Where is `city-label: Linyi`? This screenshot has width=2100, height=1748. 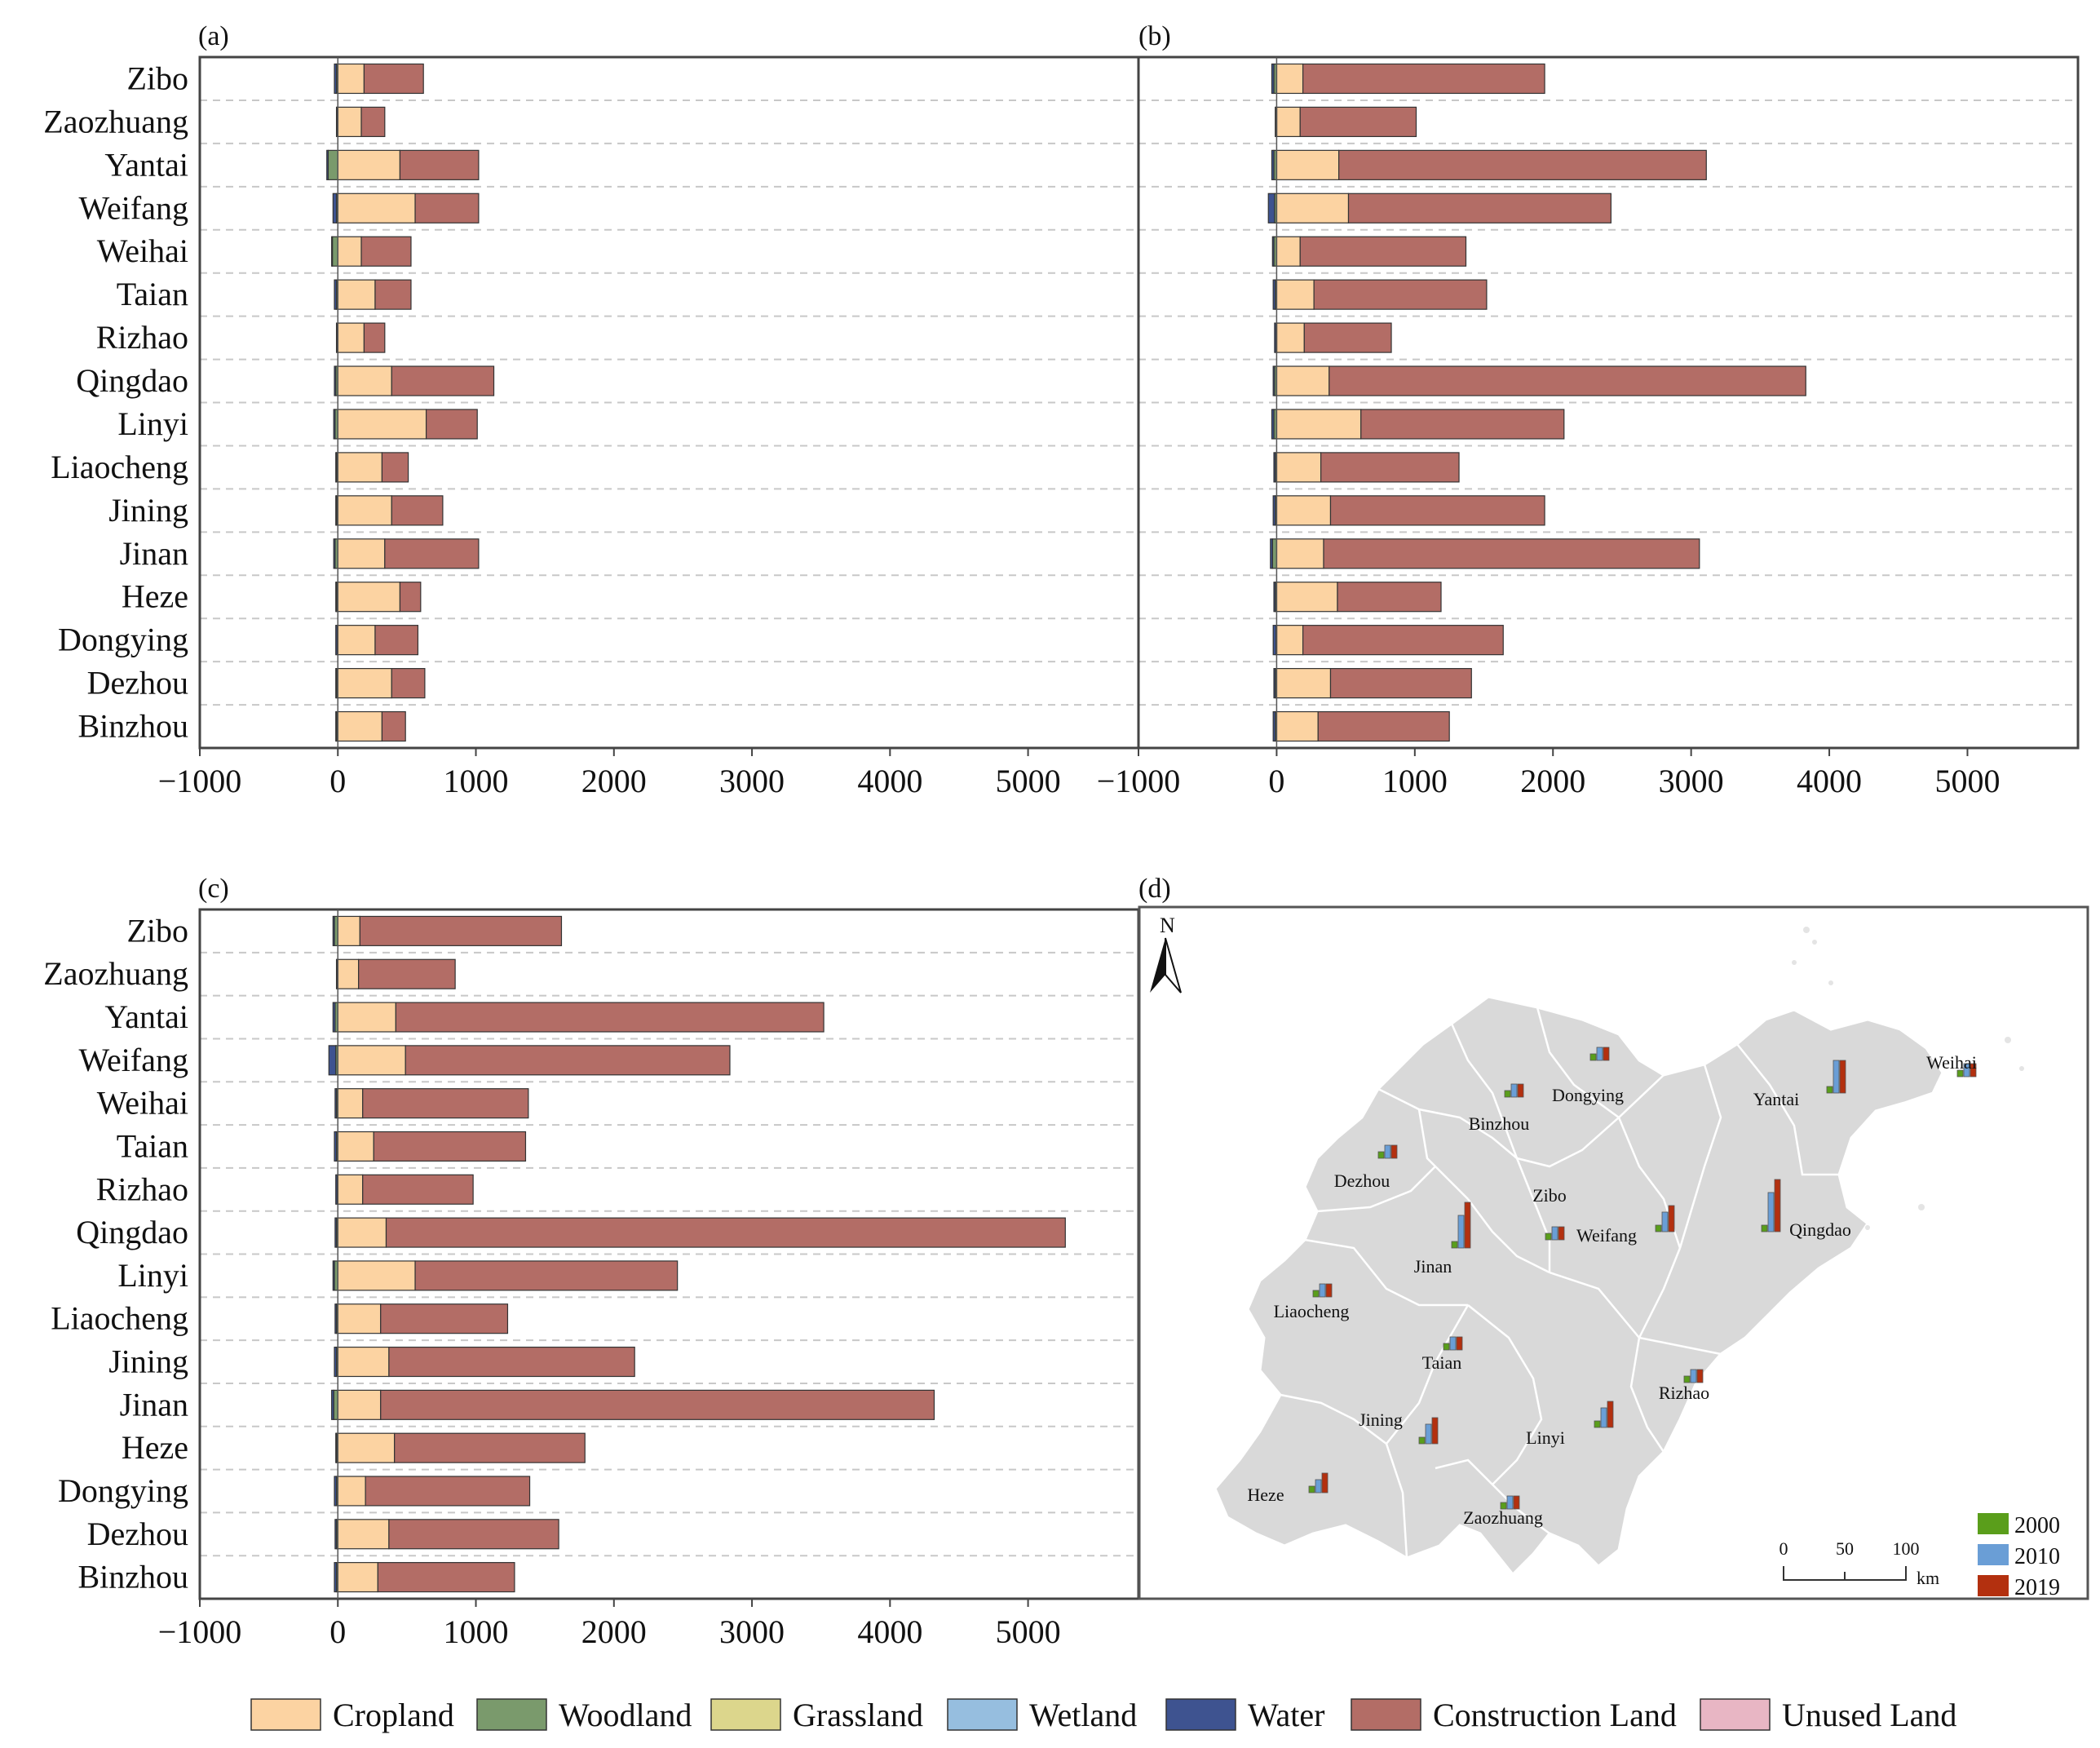 city-label: Linyi is located at coordinates (152, 423).